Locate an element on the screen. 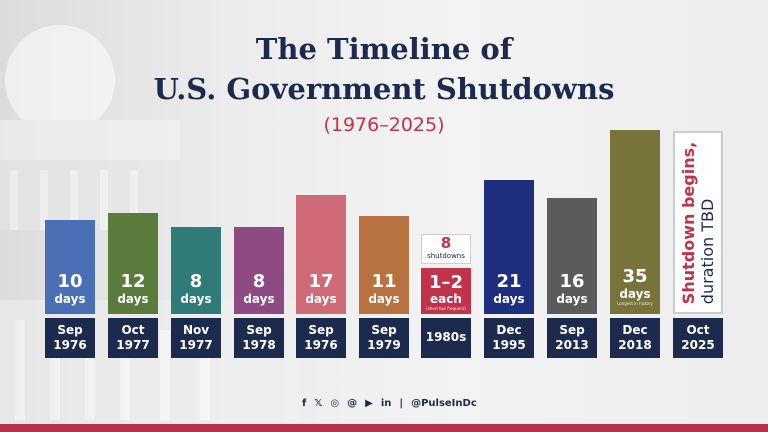 The image size is (768, 432). bar-count-box: 8 shutdowns is located at coordinates (446, 249).